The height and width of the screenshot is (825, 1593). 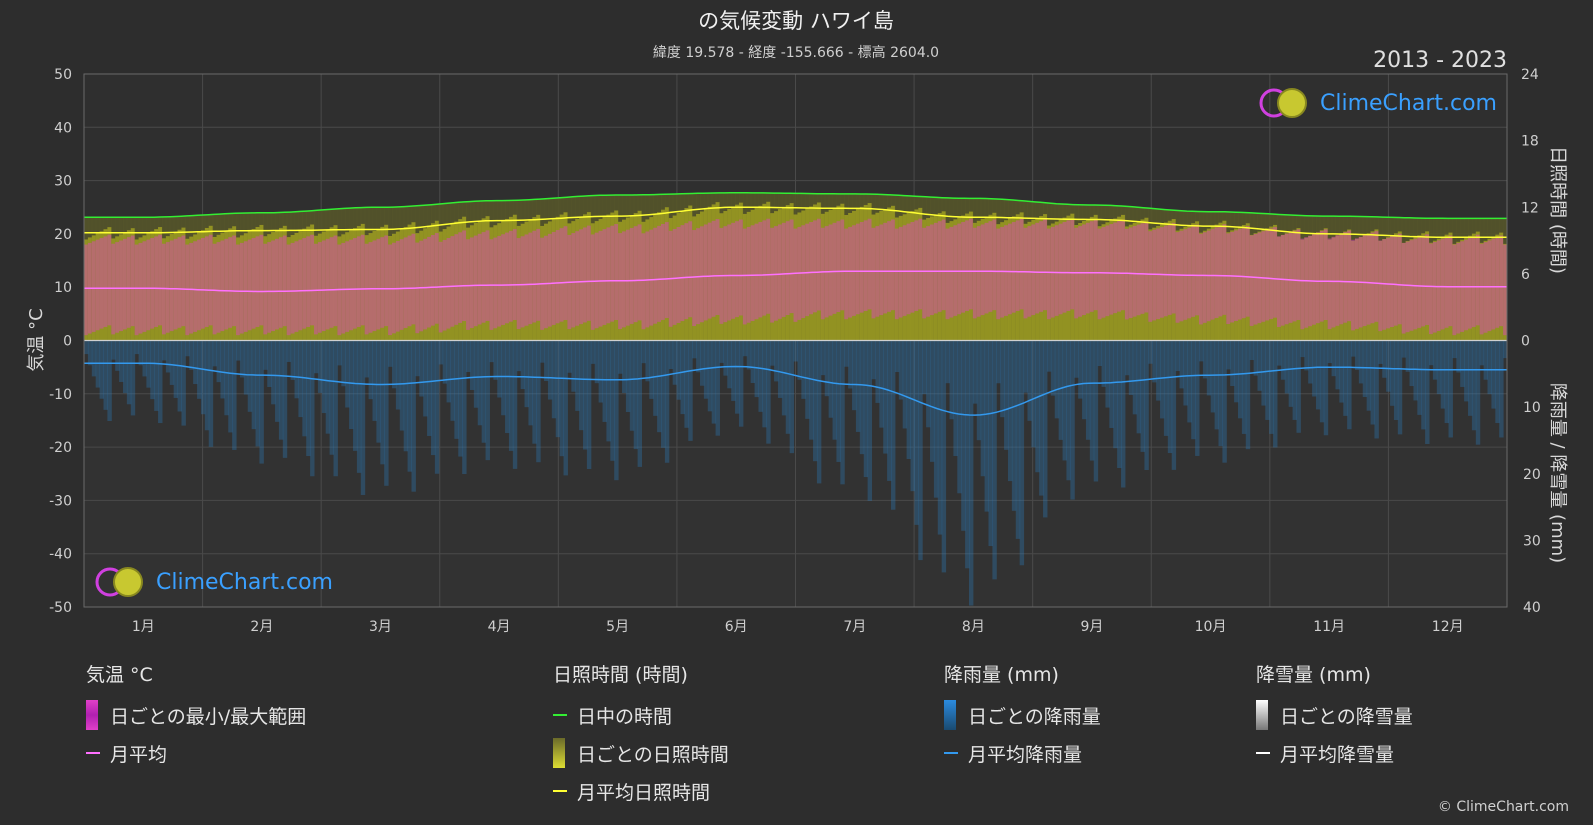 What do you see at coordinates (1263, 753) in the screenshot?
I see `snow-avg-swatch` at bounding box center [1263, 753].